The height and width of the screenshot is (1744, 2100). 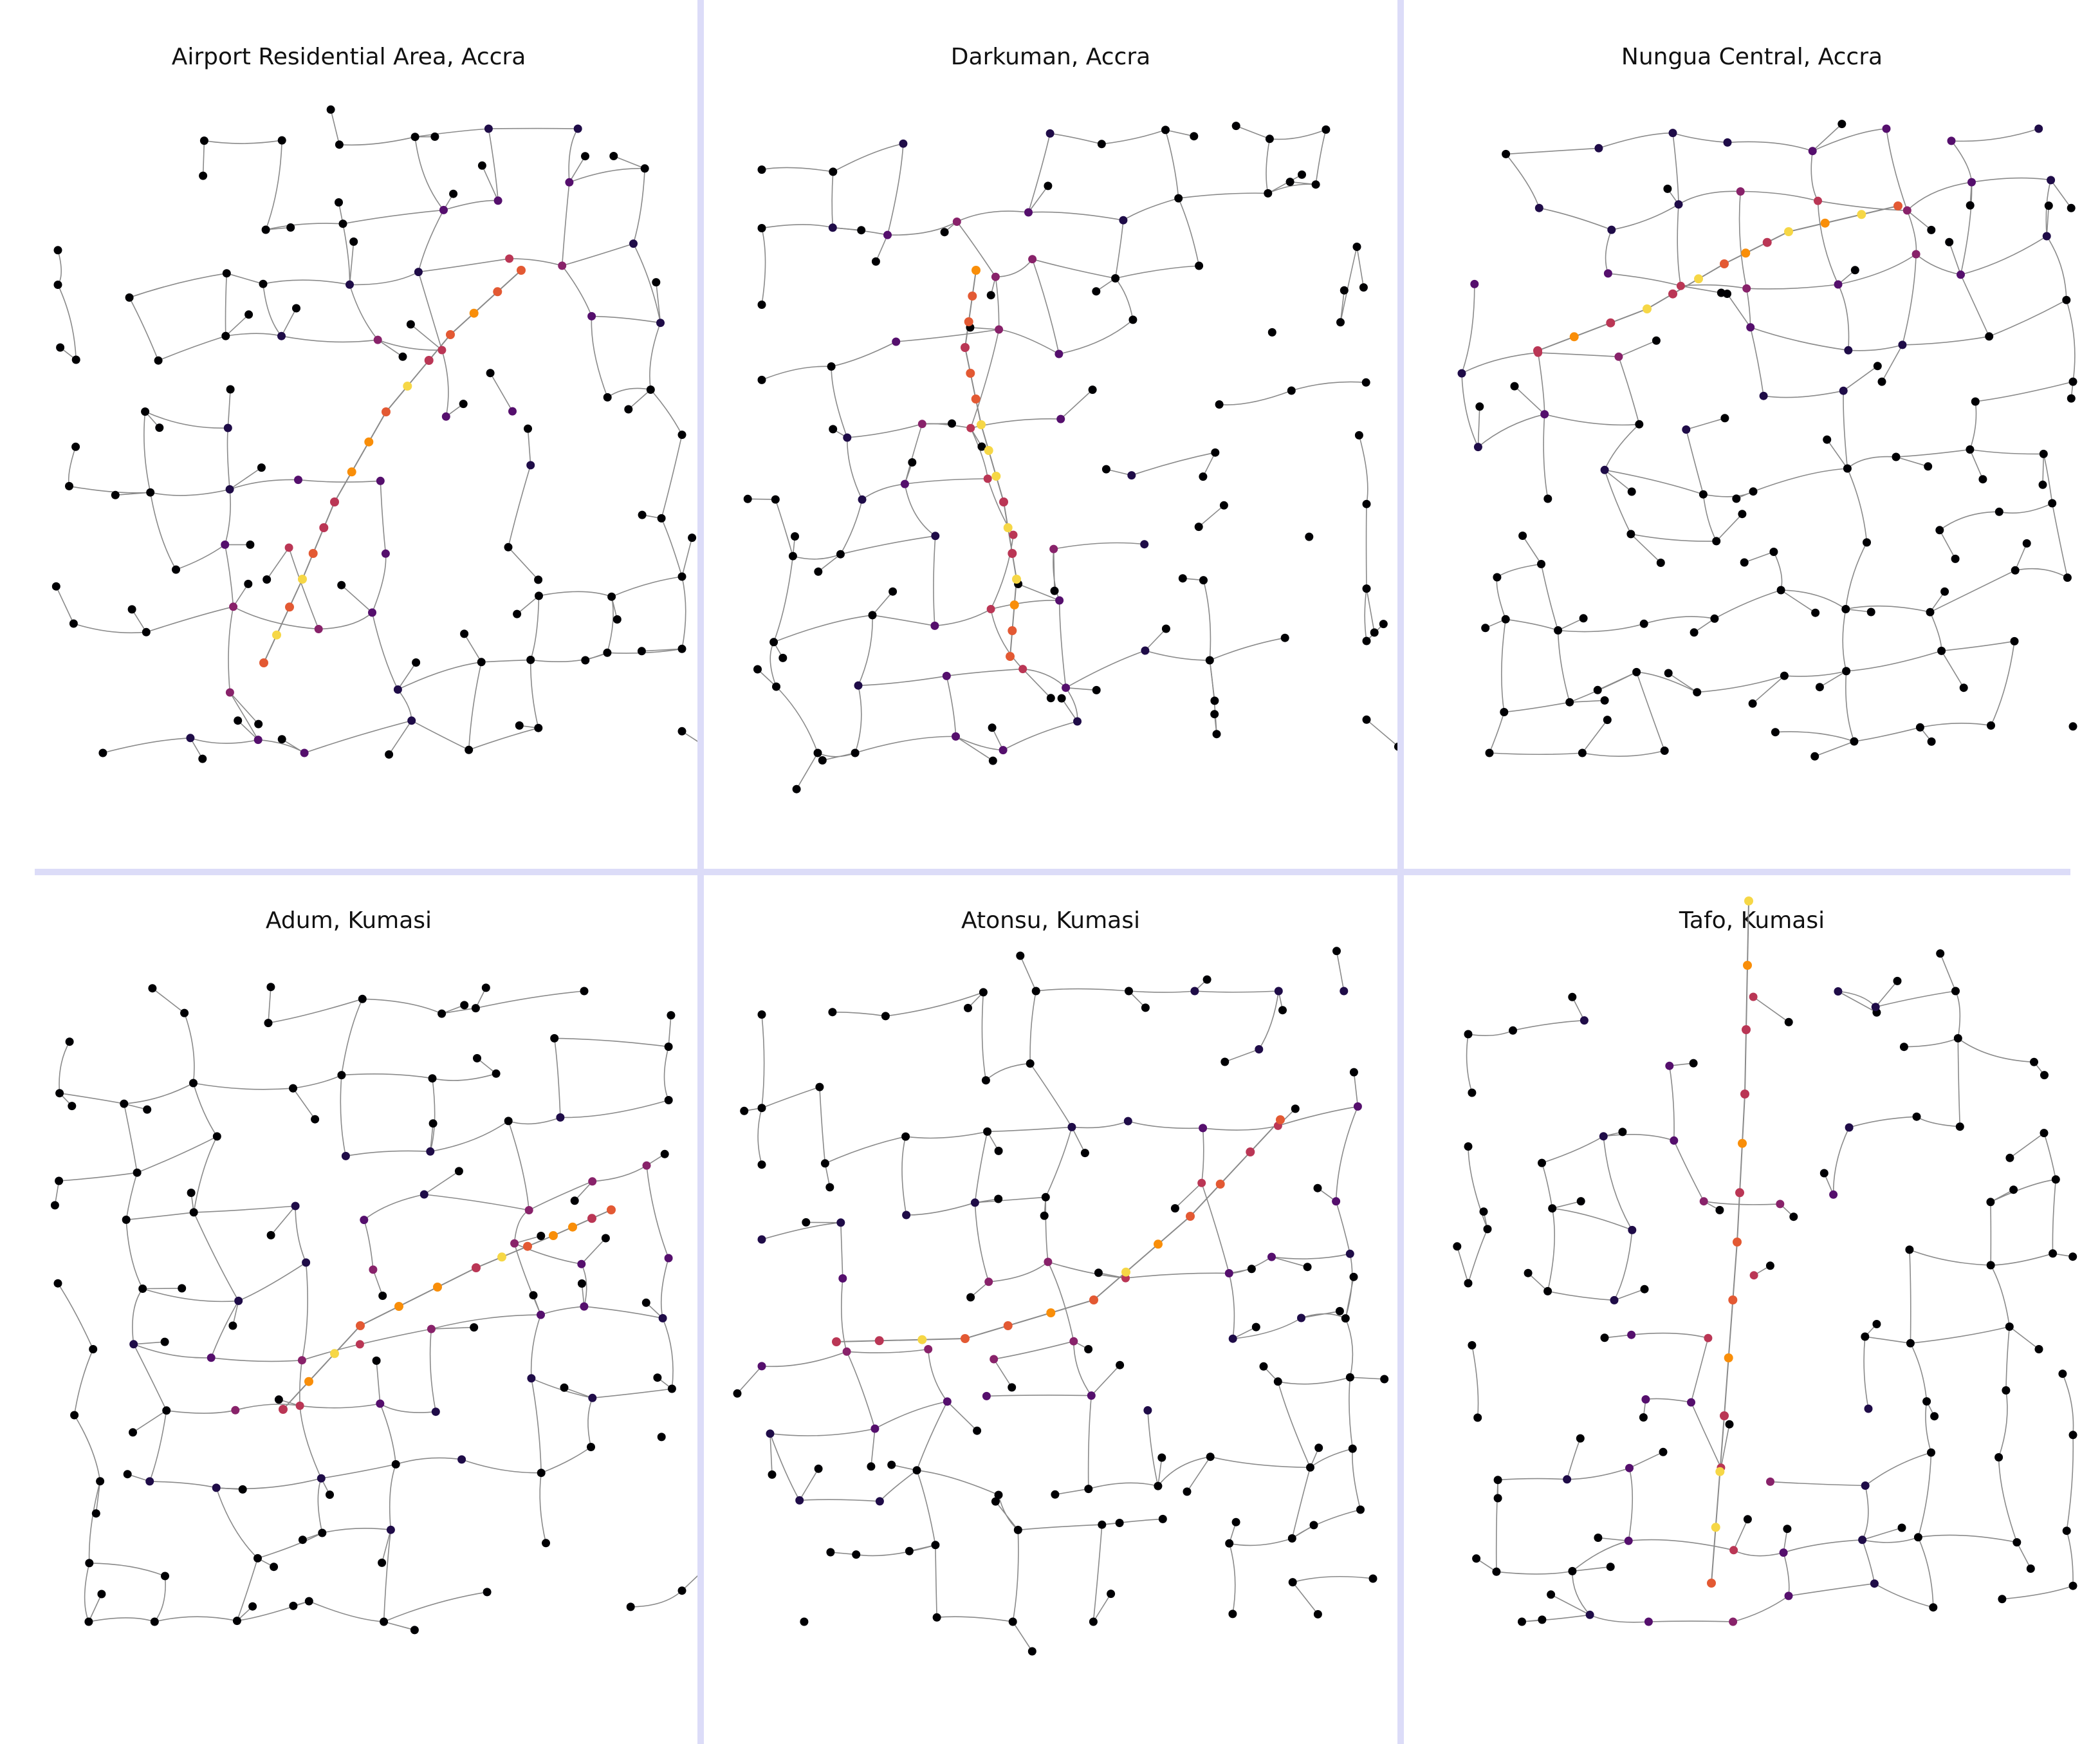 What do you see at coordinates (1752, 920) in the screenshot?
I see `panel-title: Tafo, Kumasi` at bounding box center [1752, 920].